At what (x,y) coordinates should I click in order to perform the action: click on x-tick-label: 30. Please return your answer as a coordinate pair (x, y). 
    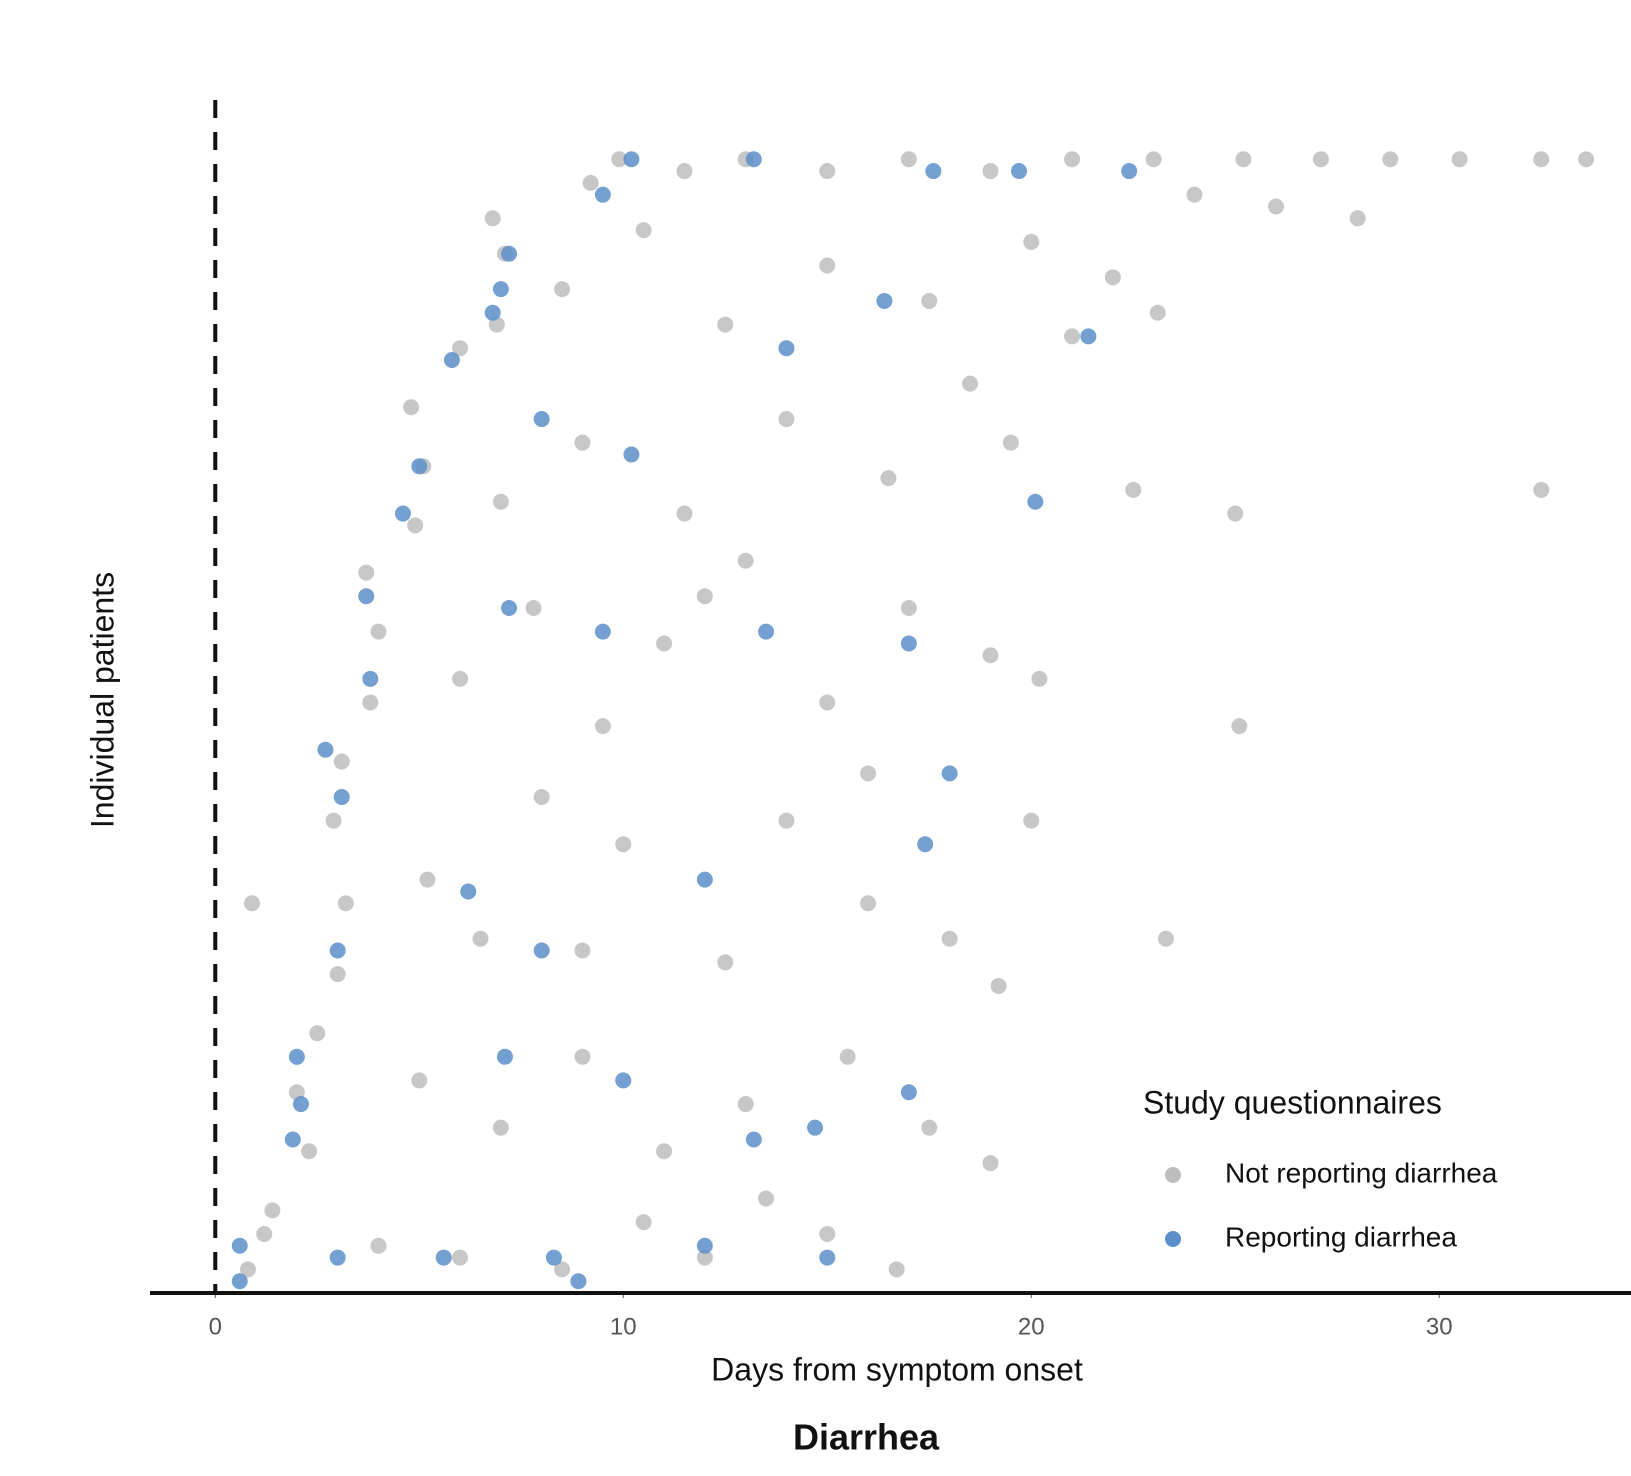
    Looking at the image, I should click on (1439, 1326).